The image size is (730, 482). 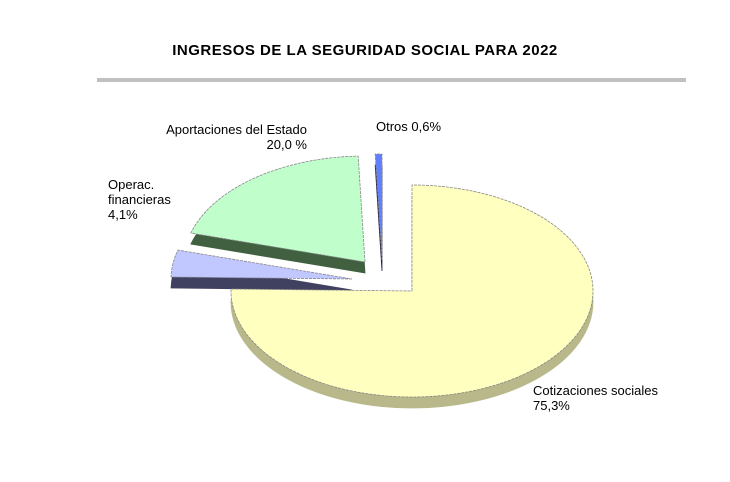 I want to click on slice-otros, so click(x=378, y=207).